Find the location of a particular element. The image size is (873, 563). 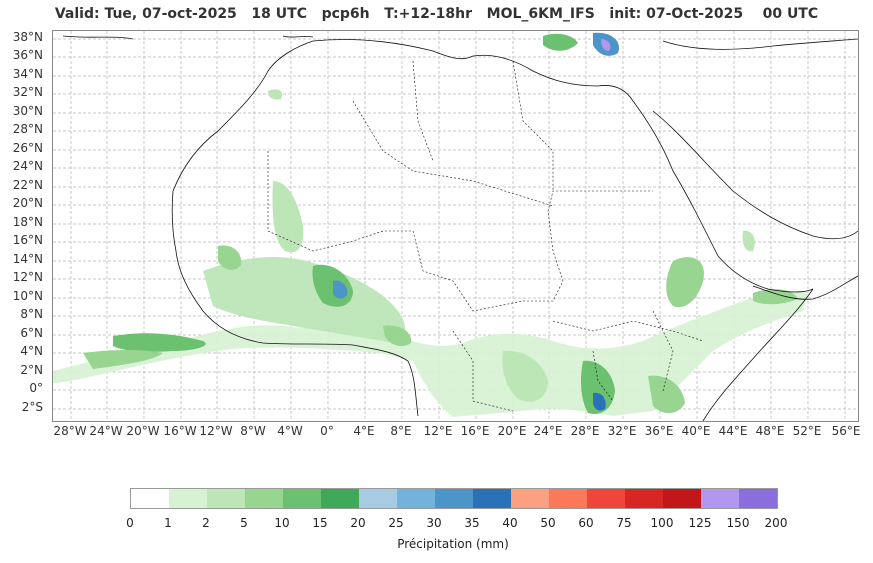

lat-label: 16°N is located at coordinates (27, 240).